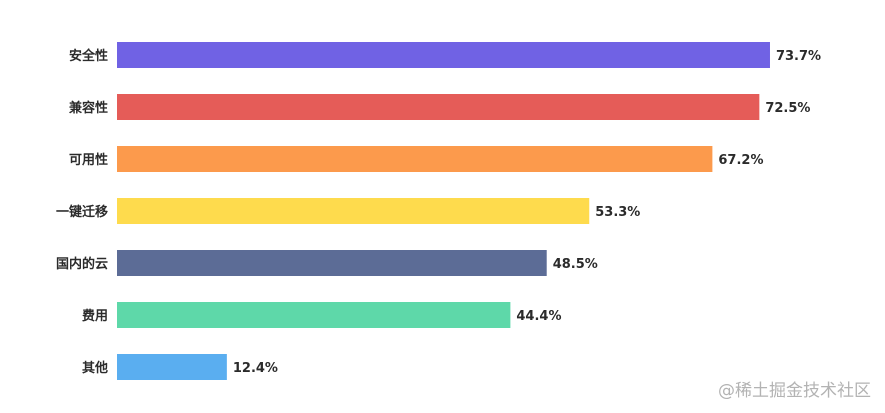 This screenshot has height=413, width=885. I want to click on category-label: 安全性, so click(88, 56).